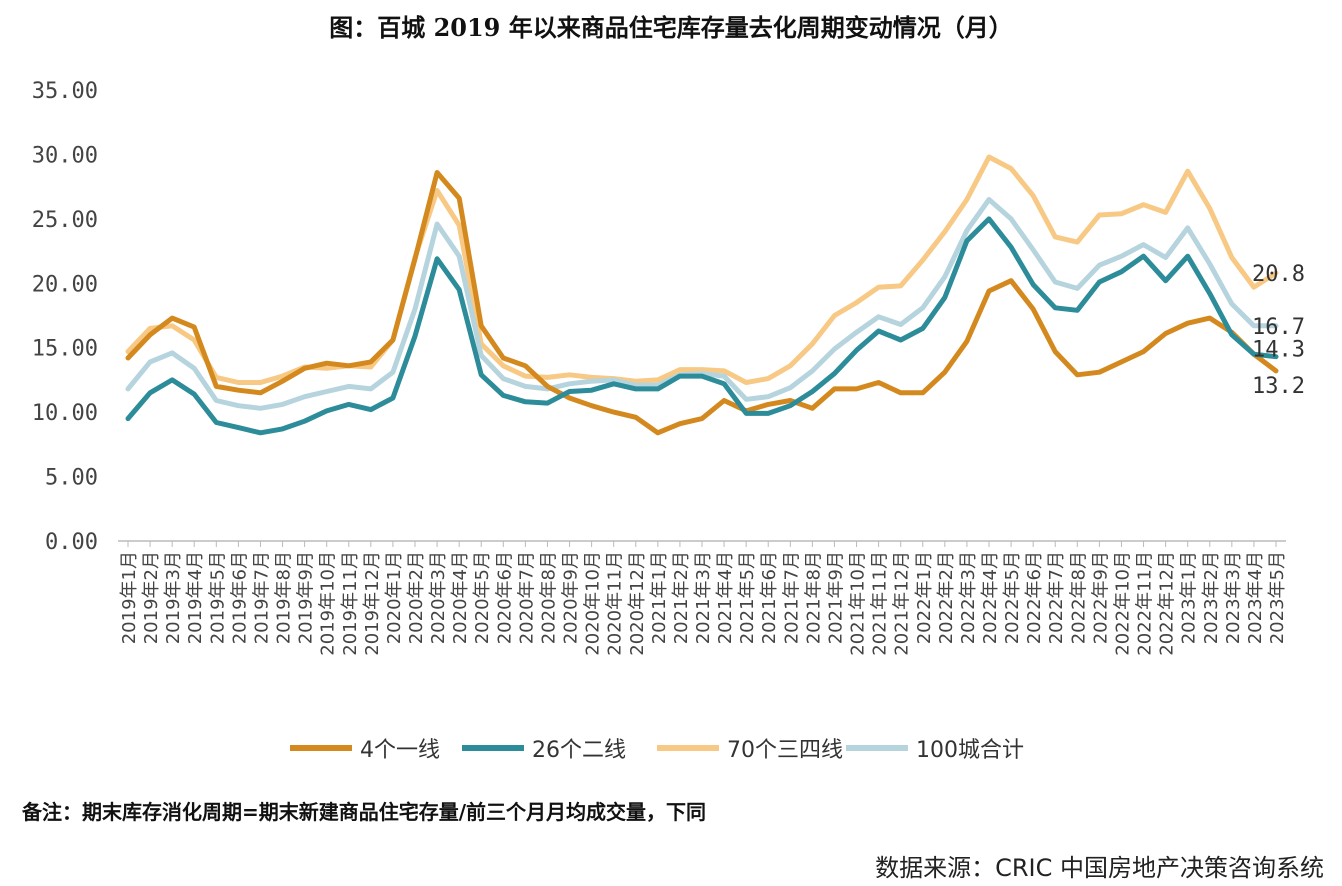  Describe the element at coordinates (813, 597) in the screenshot. I see `x-tick-label: 2021年8月` at that location.